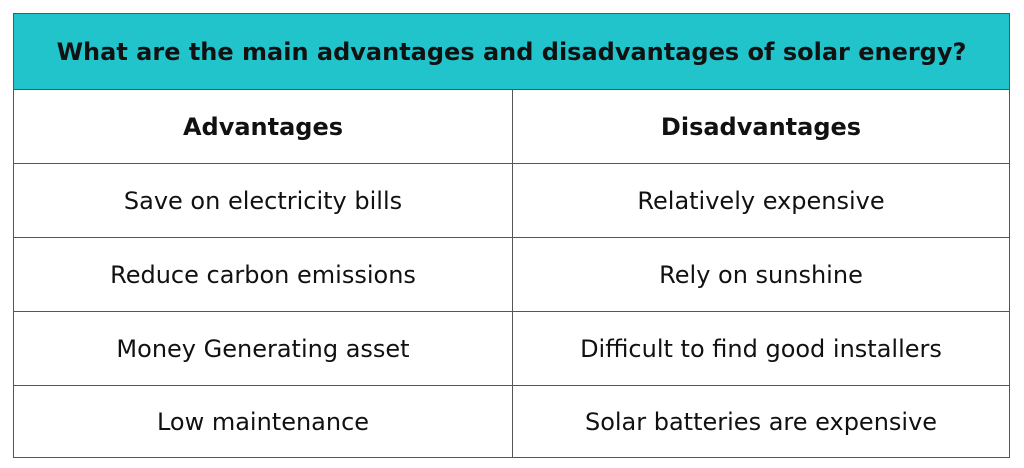  I want to click on disadvantage-cell: Relatively expensive, so click(761, 200).